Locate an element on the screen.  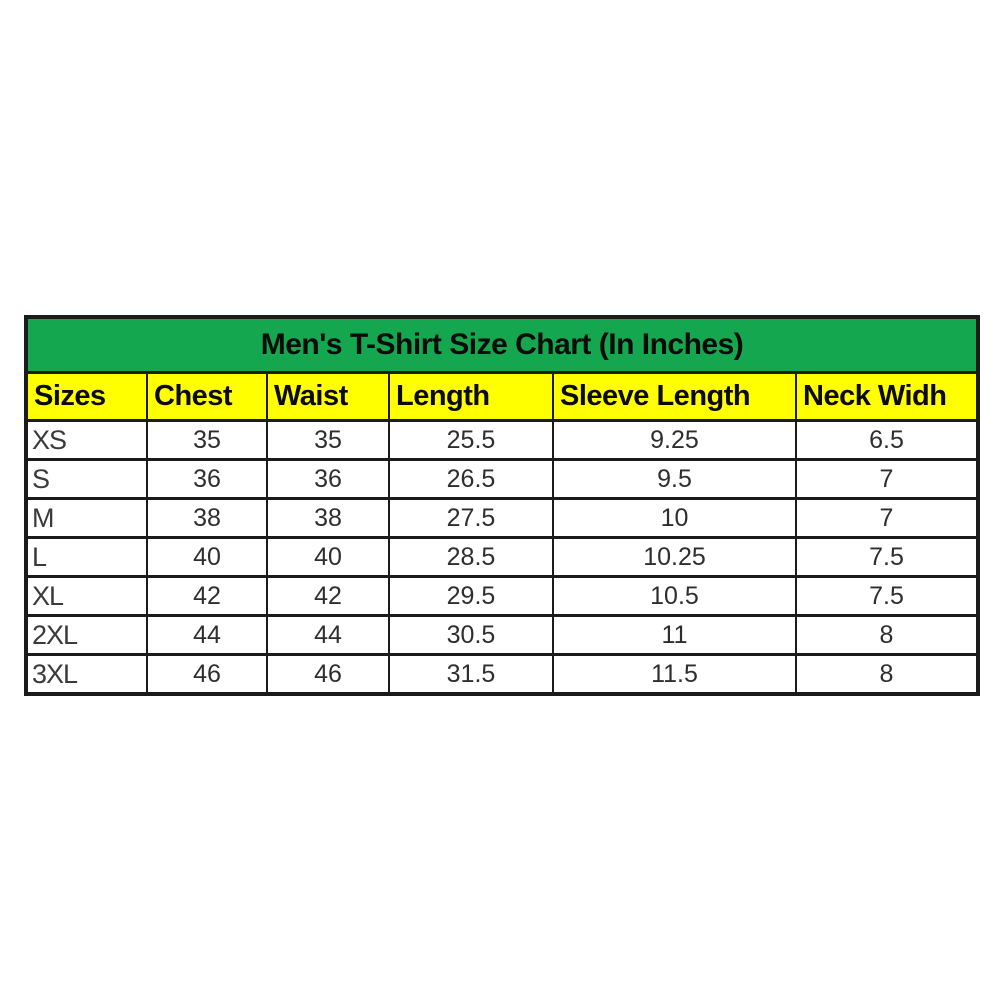
waist-cell: 42 is located at coordinates (328, 596).